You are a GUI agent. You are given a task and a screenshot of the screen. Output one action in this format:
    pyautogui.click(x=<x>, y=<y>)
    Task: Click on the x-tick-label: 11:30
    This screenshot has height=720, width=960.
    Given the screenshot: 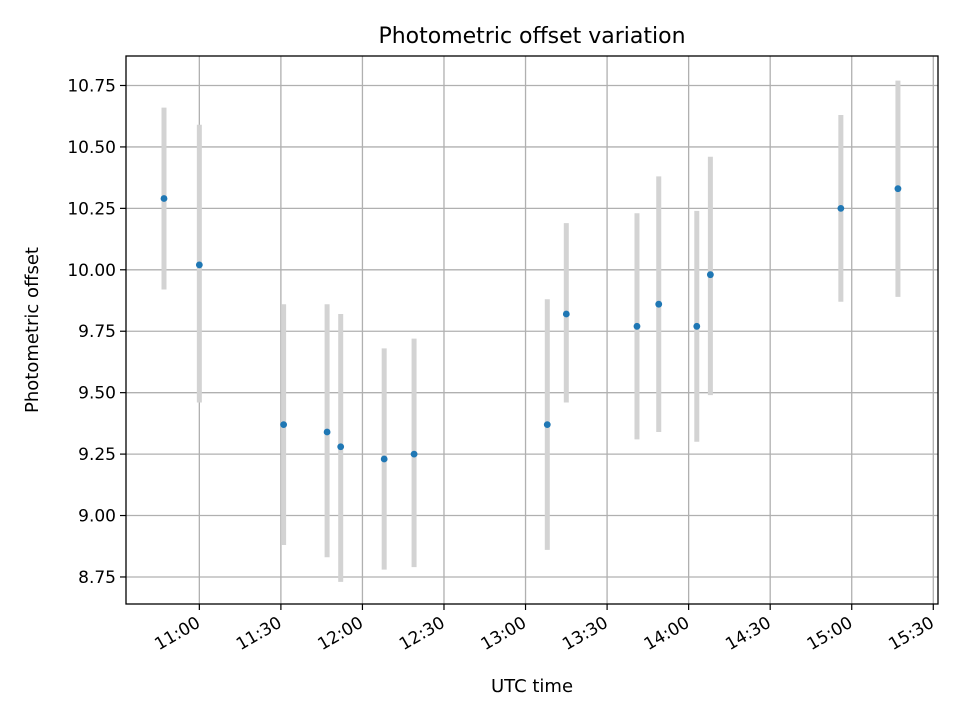 What is the action you would take?
    pyautogui.click(x=259, y=634)
    